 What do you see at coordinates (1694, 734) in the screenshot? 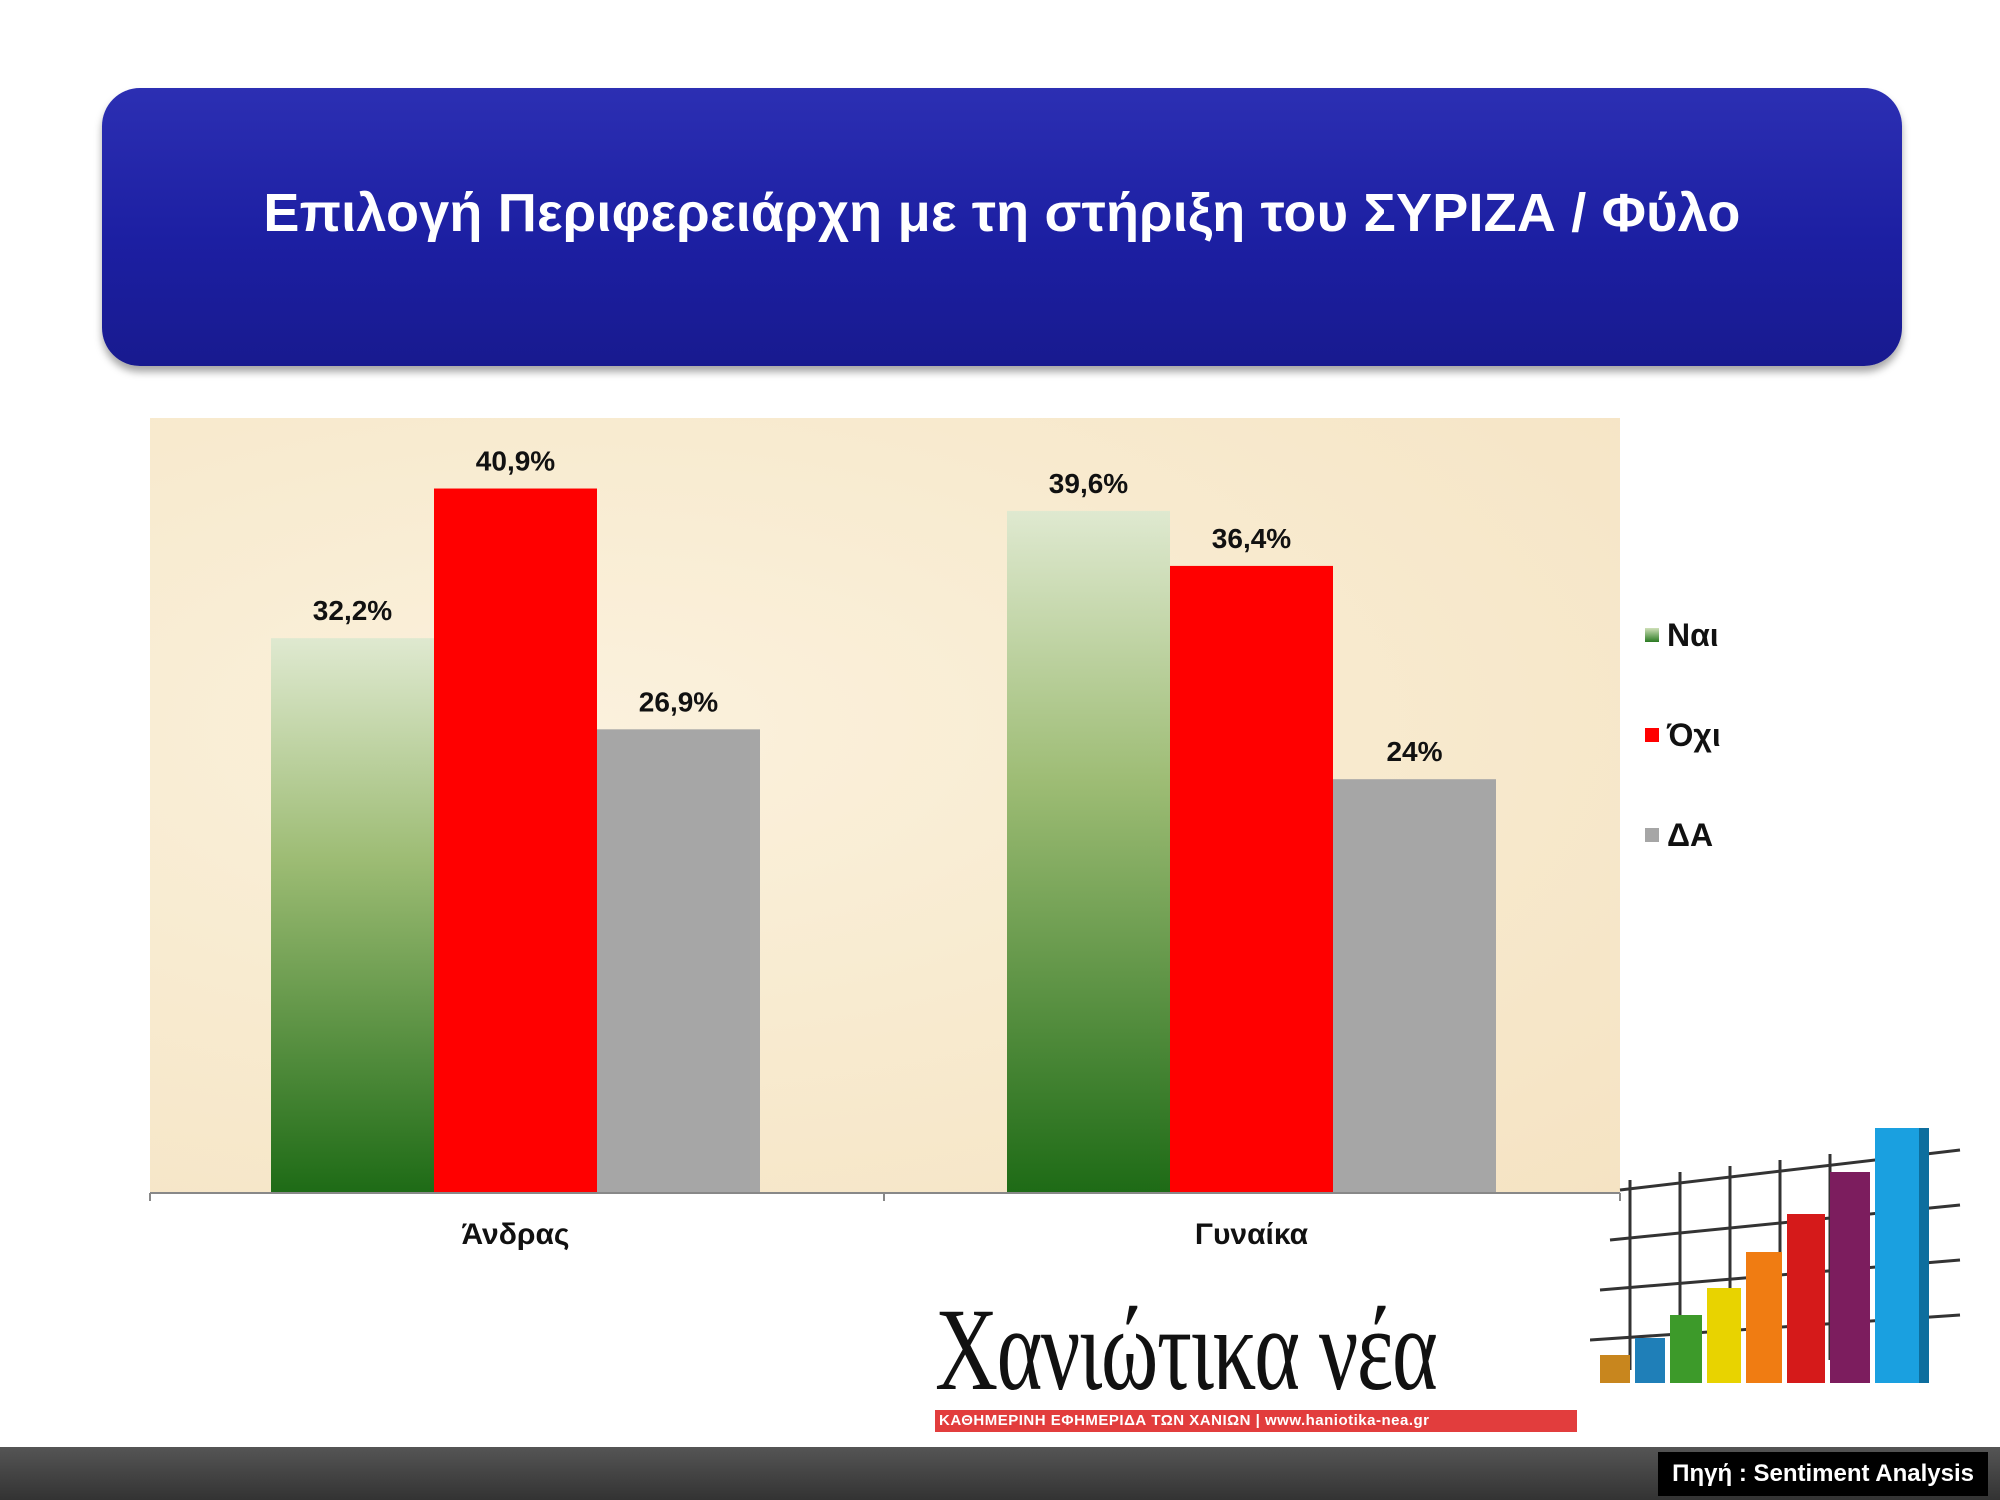
I see `legend-label: Όχι` at bounding box center [1694, 734].